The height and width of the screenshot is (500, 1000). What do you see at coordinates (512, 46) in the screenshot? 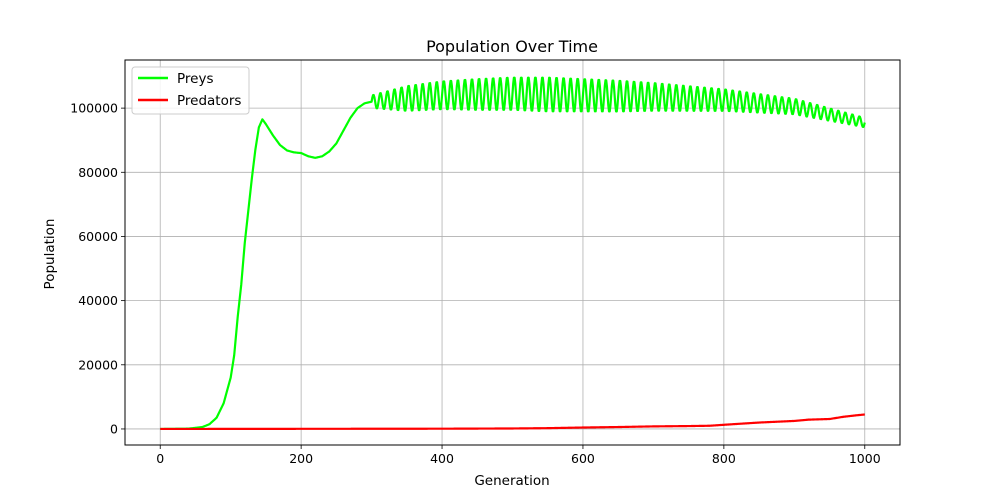
I see `chart-title: Population Over Time` at bounding box center [512, 46].